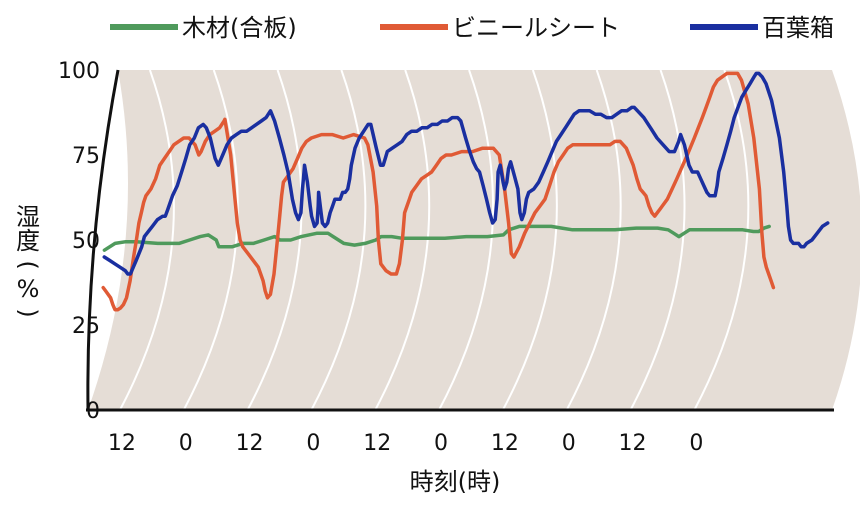  What do you see at coordinates (28, 312) in the screenshot?
I see `y-axis-title-char-4: )` at bounding box center [28, 312].